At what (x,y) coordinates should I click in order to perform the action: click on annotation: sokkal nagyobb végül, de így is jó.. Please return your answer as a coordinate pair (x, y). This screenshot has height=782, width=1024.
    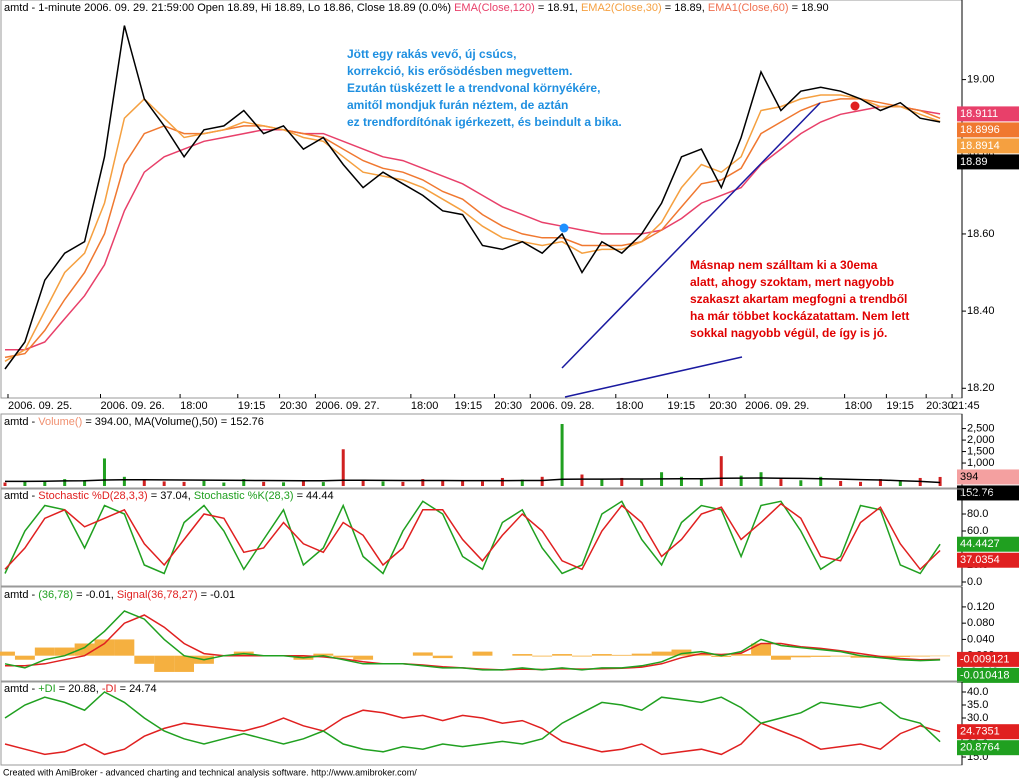
    Looking at the image, I should click on (788, 333).